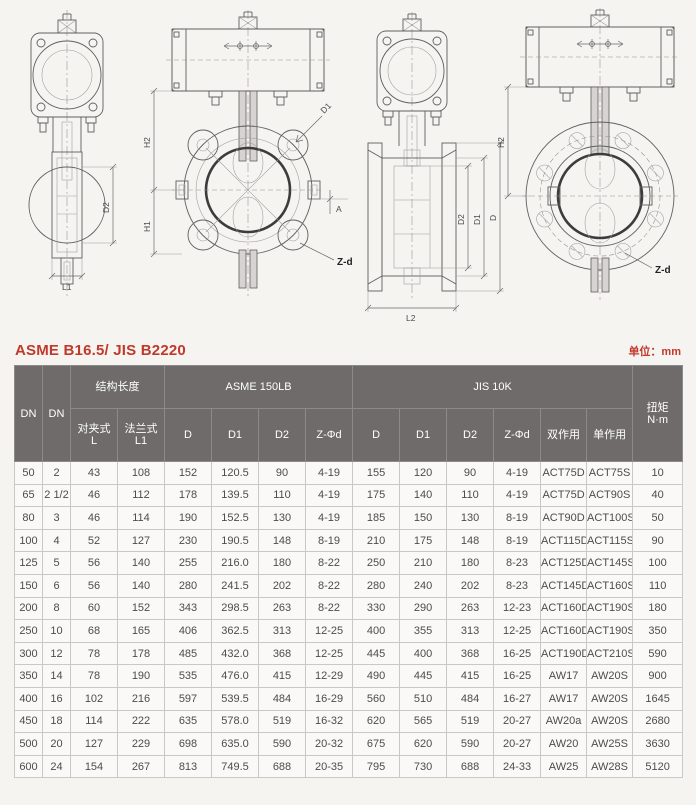 This screenshot has height=805, width=696. What do you see at coordinates (282, 698) in the screenshot?
I see `table-cell: 484` at bounding box center [282, 698].